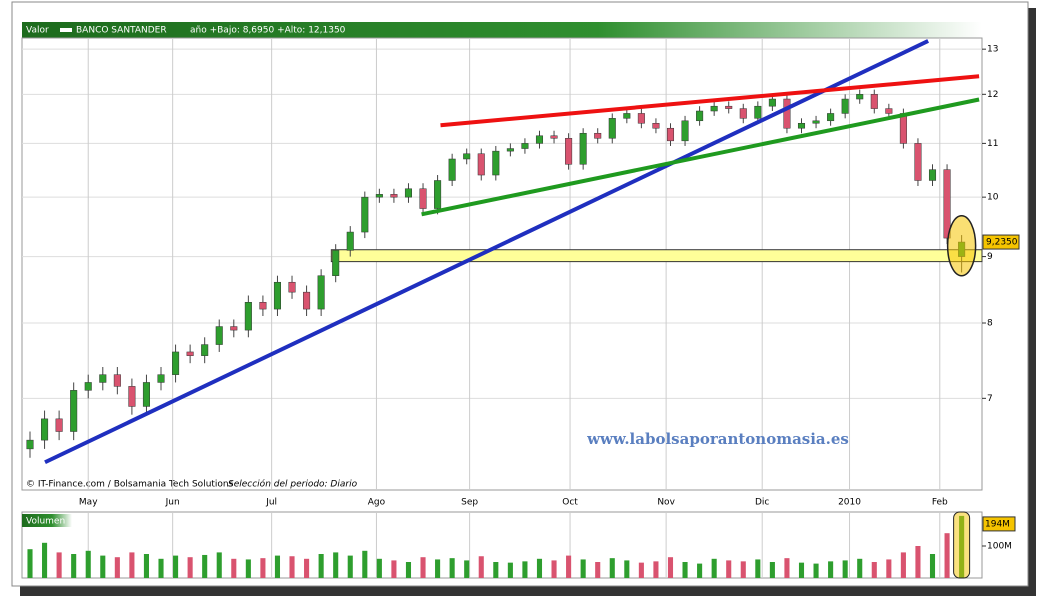 The height and width of the screenshot is (604, 1040). Describe the element at coordinates (940, 503) in the screenshot. I see `x-tick-label: Feb` at that location.